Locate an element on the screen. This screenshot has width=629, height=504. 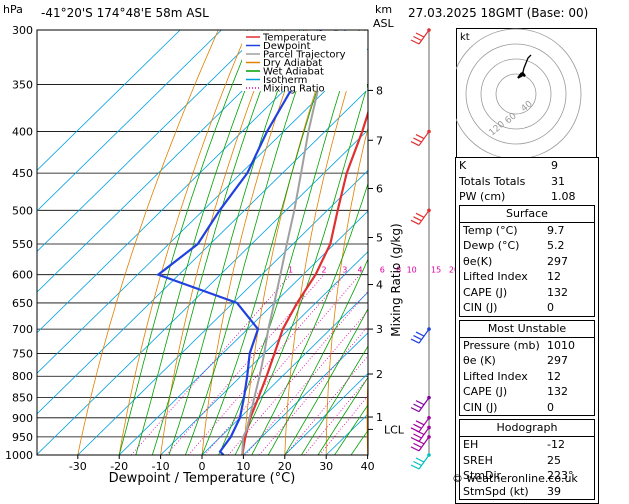
index-value: 1.08 is located at coordinates (563, 196).